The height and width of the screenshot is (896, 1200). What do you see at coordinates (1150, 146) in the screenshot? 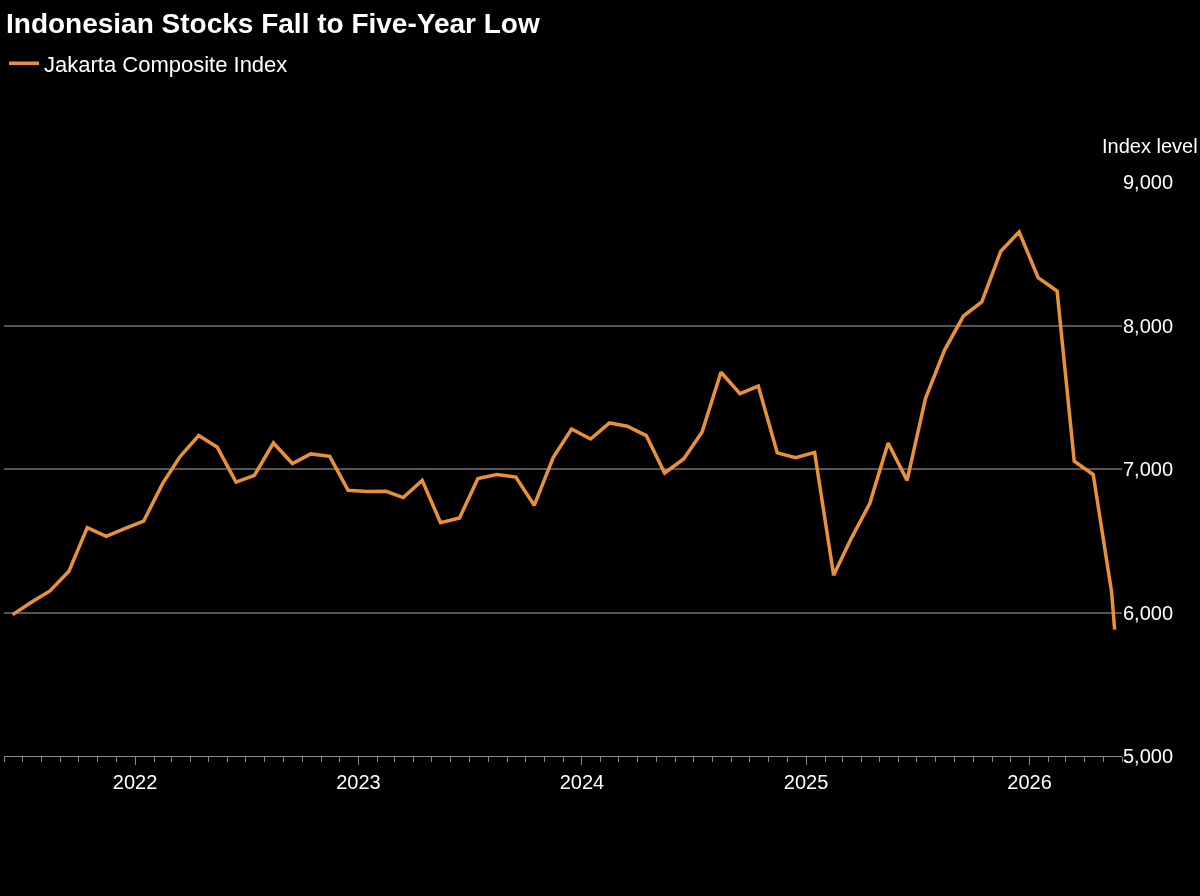
I see `y-axis-title: Index level` at bounding box center [1150, 146].